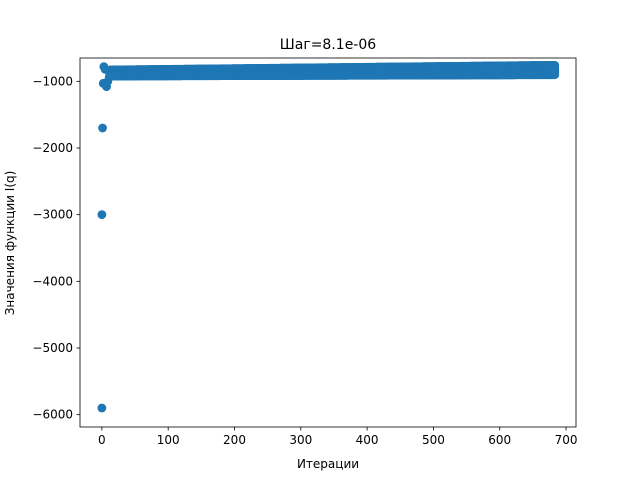 This screenshot has height=480, width=640. I want to click on x-axis-label: Итерации, so click(328, 464).